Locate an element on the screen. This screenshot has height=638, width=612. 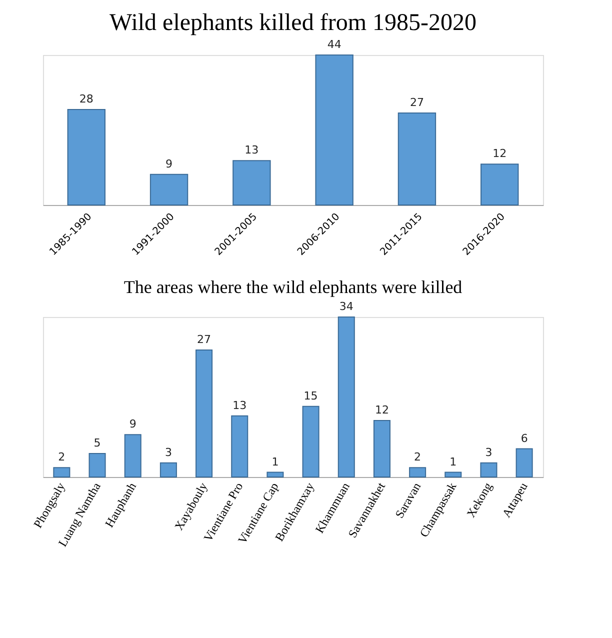
chart-title: The areas where the wild elephants were killed is located at coordinates (293, 287).